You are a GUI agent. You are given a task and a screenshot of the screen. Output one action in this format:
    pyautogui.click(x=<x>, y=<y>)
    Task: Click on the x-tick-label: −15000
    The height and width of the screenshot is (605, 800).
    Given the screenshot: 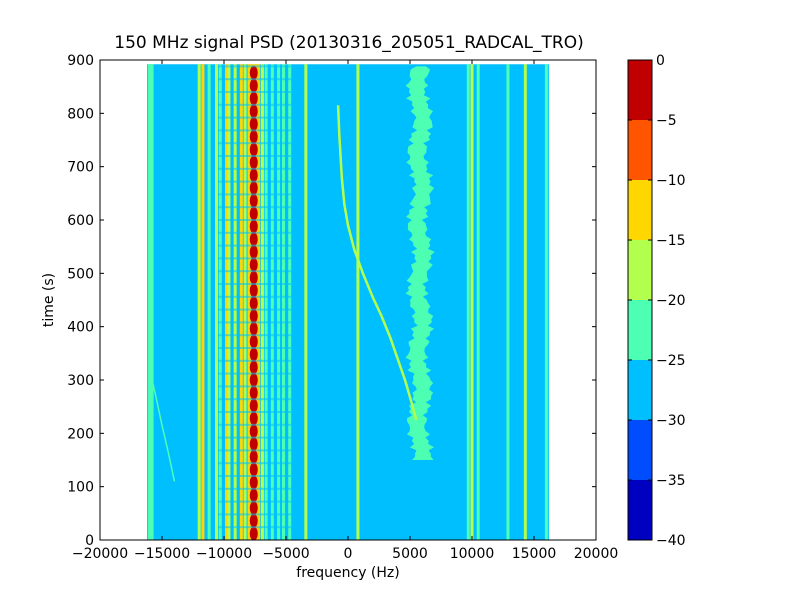 What is the action you would take?
    pyautogui.click(x=162, y=554)
    